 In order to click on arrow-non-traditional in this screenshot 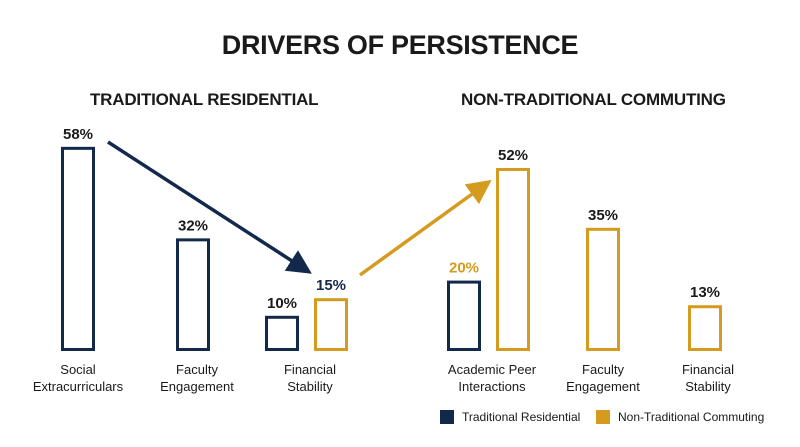, I will do `click(425, 228)`.